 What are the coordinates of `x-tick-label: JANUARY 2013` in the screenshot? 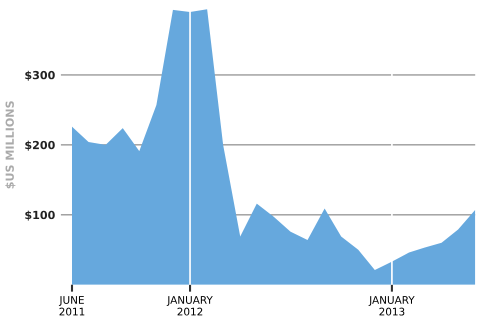 It's located at (391, 306).